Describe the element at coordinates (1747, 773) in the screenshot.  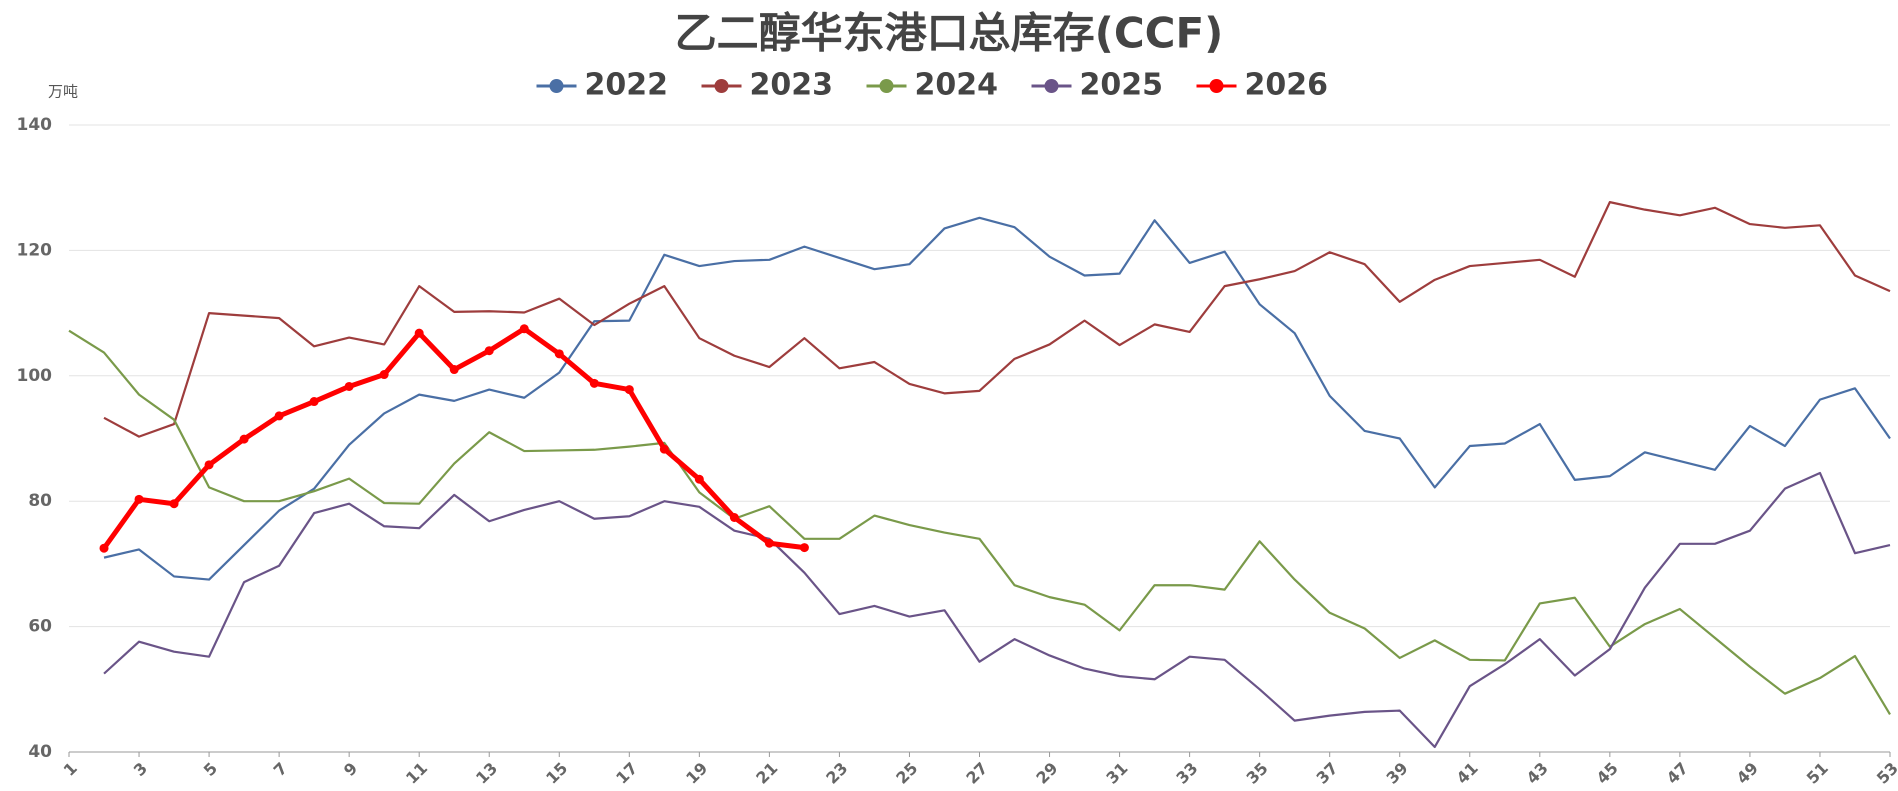
I see `x-tick-label: 49` at that location.